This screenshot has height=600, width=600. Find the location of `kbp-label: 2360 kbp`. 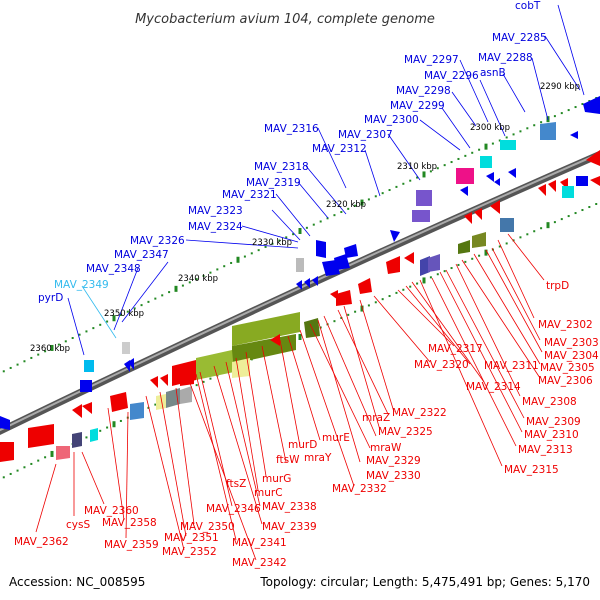

kbp-label: 2360 kbp is located at coordinates (50, 349).